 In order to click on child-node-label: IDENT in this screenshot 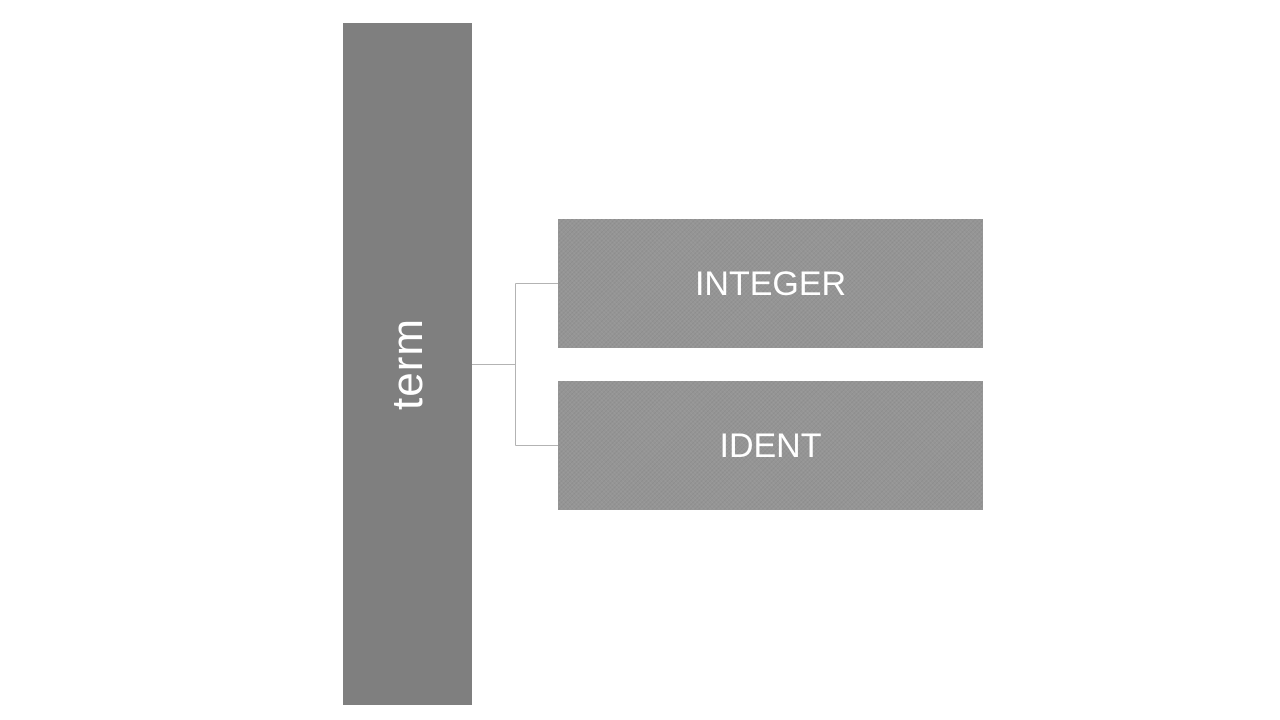, I will do `click(770, 445)`.